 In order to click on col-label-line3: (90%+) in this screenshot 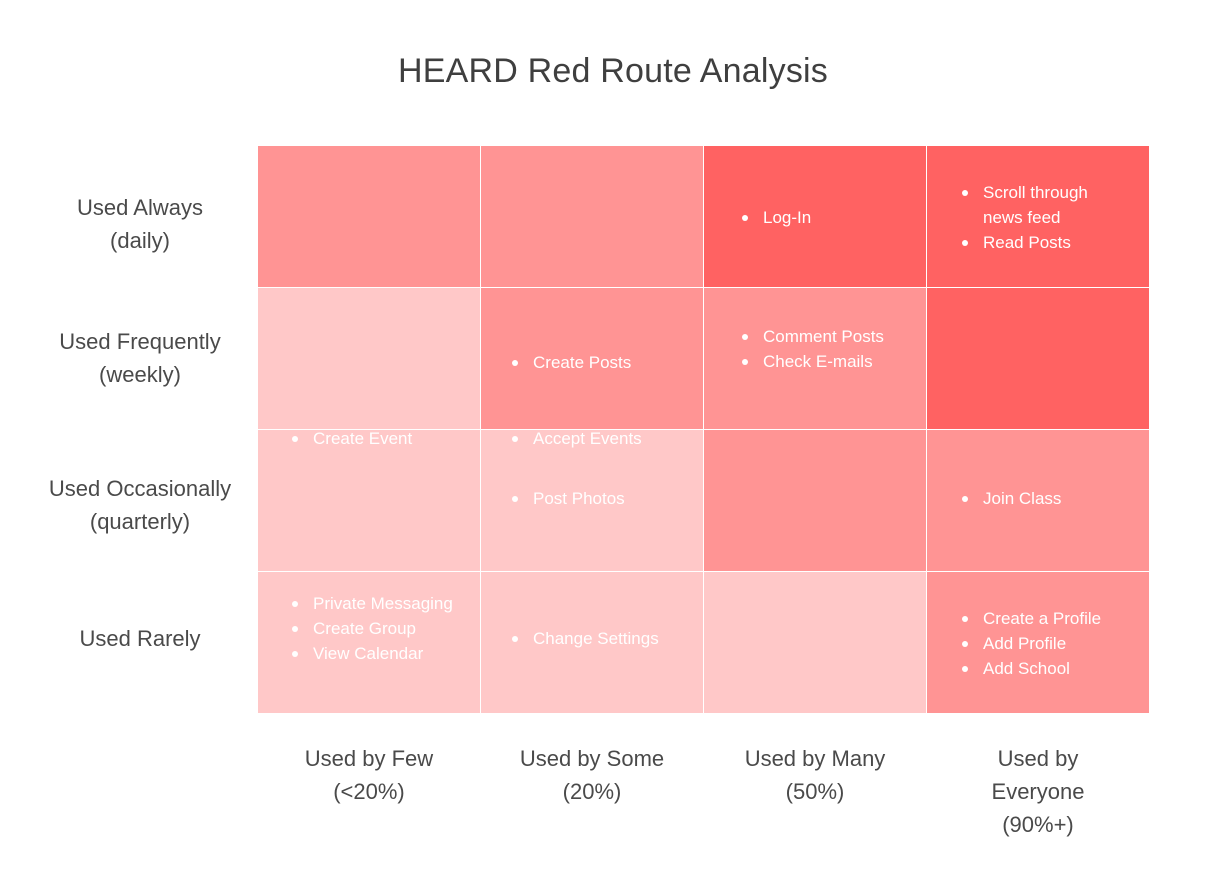, I will do `click(1038, 824)`.